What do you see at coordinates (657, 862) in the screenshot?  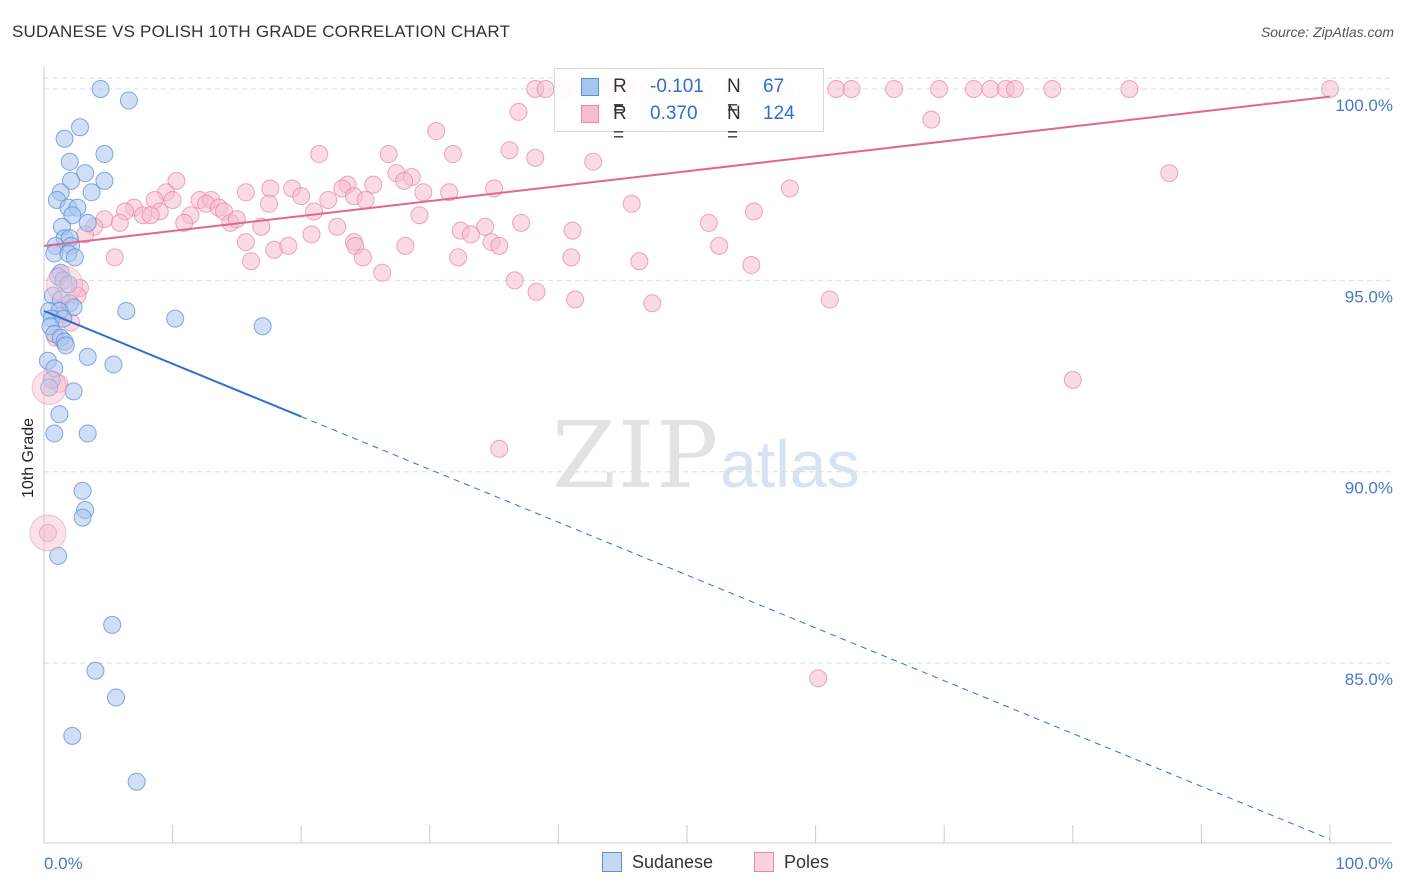 I see `legend-item-sudanese: Sudanese` at bounding box center [657, 862].